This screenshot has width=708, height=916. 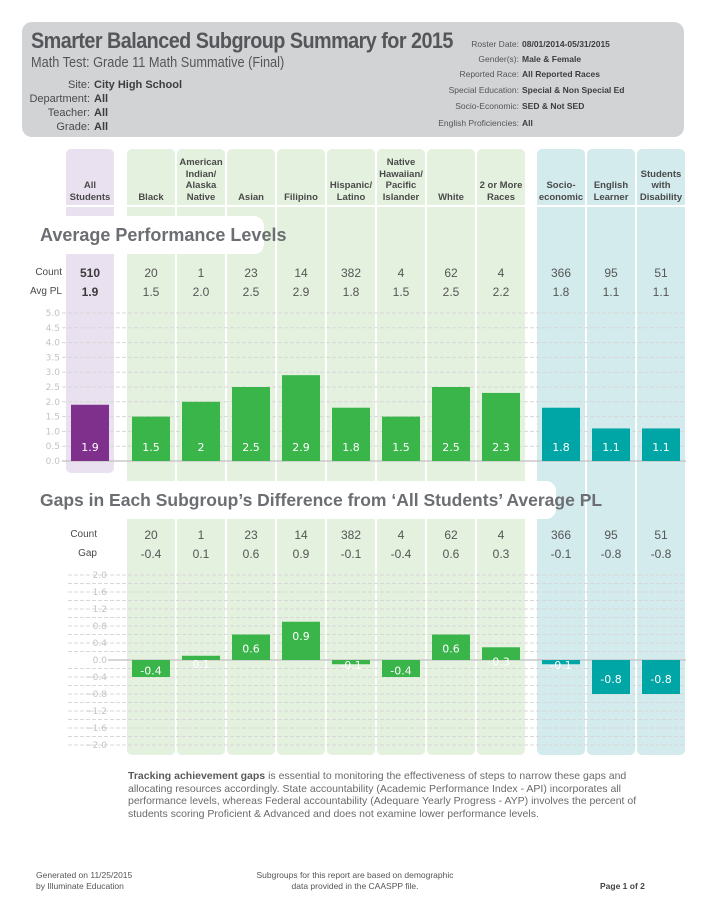 I want to click on gaps-gap-cell: 0.6, so click(x=251, y=554).